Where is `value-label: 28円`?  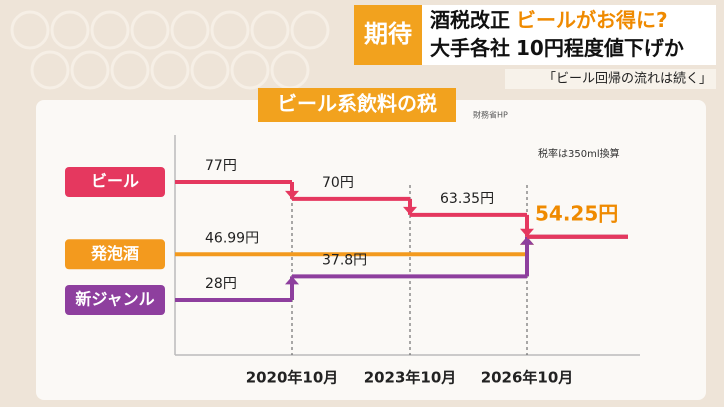 value-label: 28円 is located at coordinates (221, 284).